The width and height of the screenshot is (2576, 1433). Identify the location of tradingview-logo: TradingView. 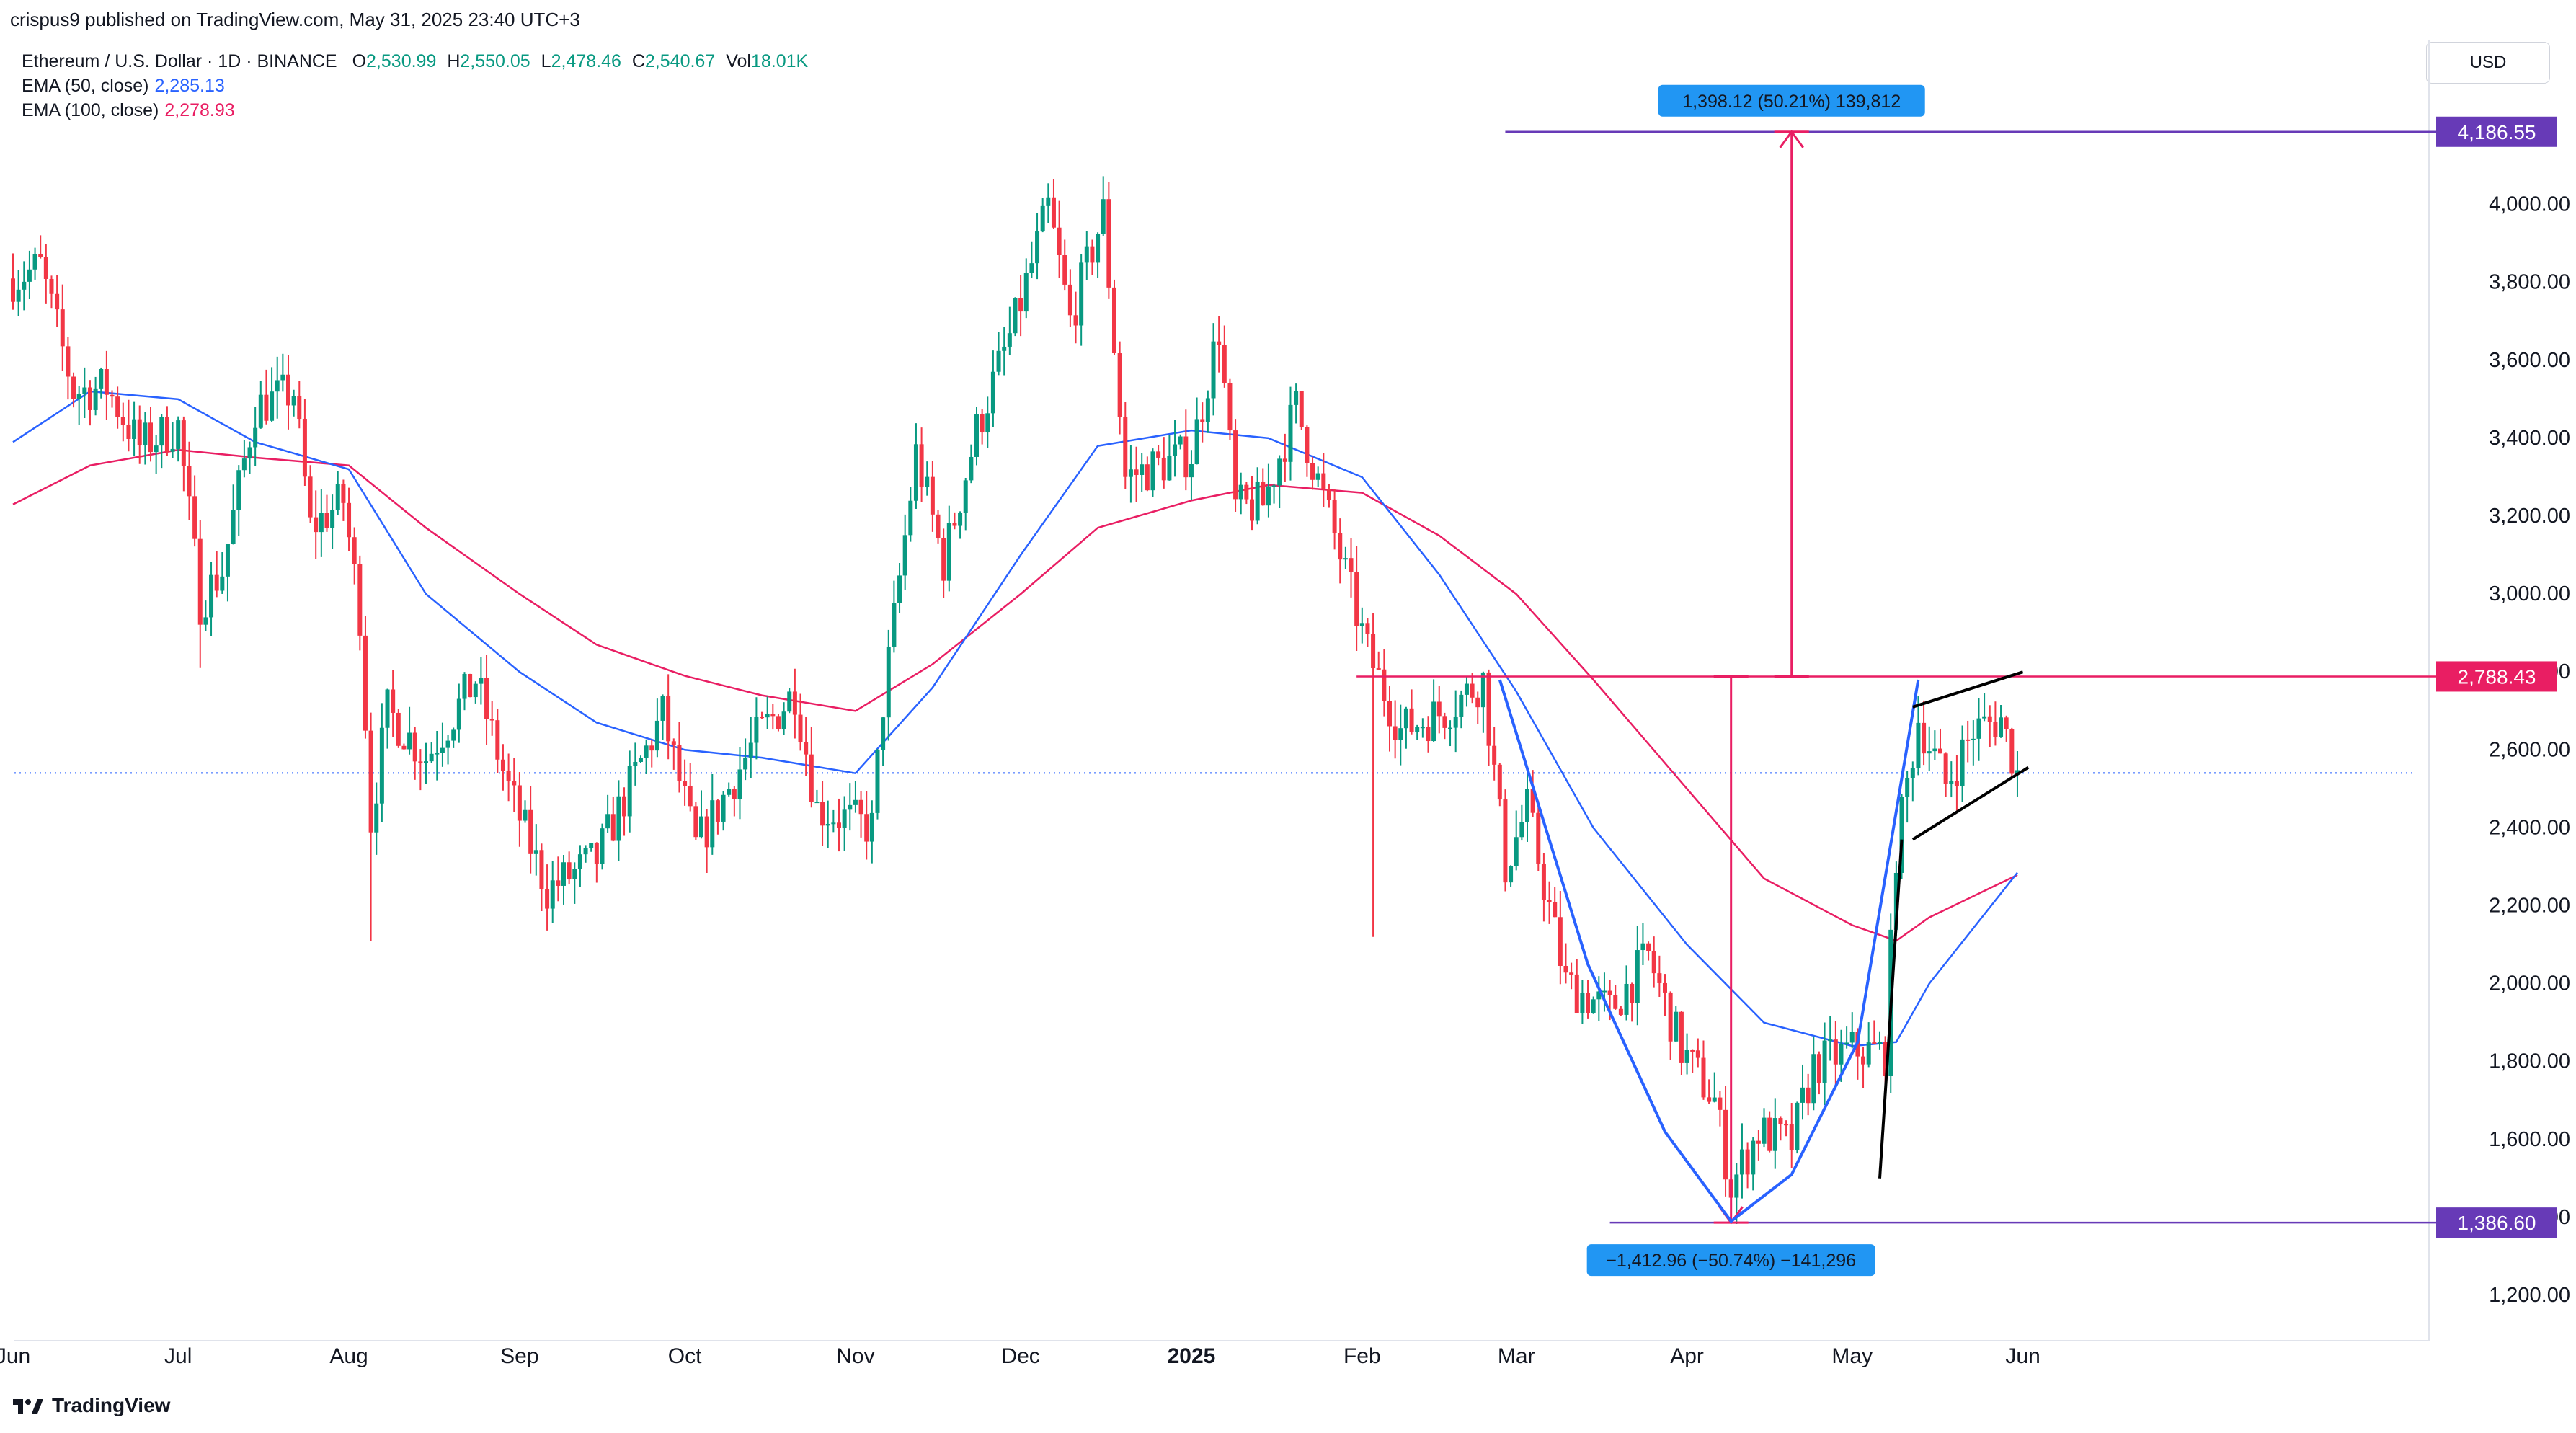
(91, 1405).